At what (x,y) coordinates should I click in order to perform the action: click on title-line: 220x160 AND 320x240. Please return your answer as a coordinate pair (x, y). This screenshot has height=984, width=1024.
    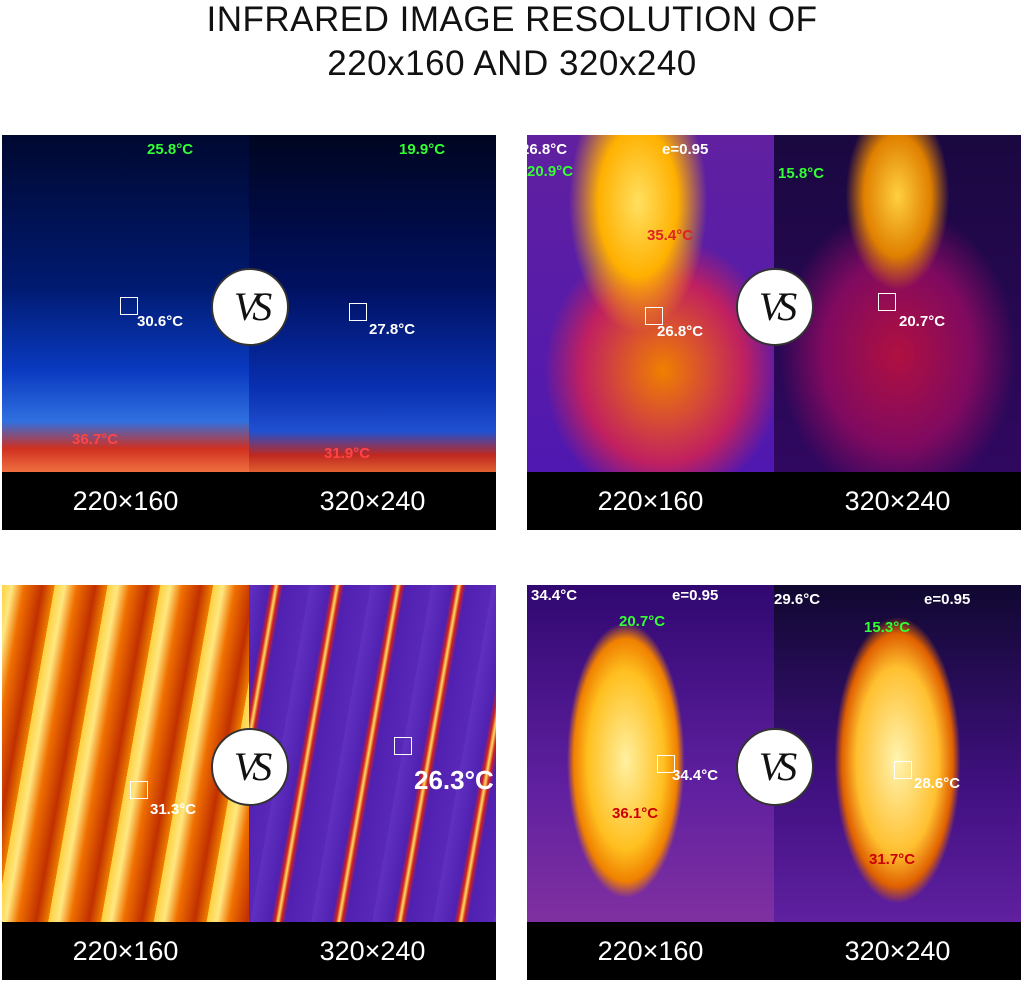
    Looking at the image, I should click on (512, 63).